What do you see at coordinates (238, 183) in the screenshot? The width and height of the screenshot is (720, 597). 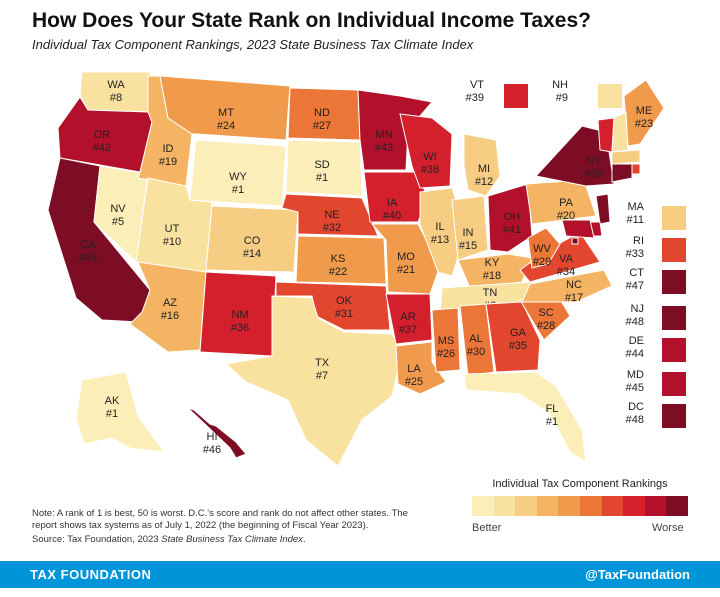 I see `state-label-wy: WY #1` at bounding box center [238, 183].